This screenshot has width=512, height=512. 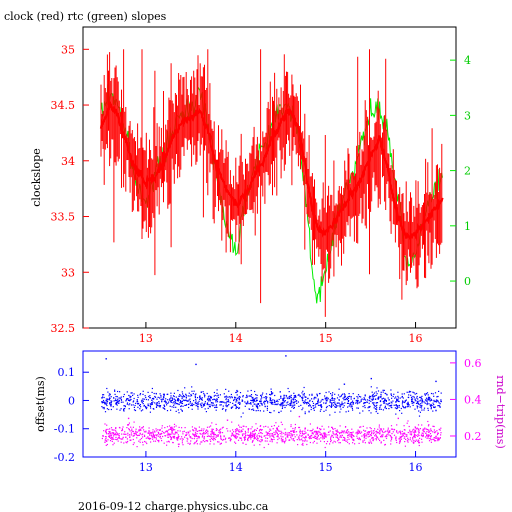 What do you see at coordinates (68, 272) in the screenshot?
I see `y-tick-label: 33` at bounding box center [68, 272].